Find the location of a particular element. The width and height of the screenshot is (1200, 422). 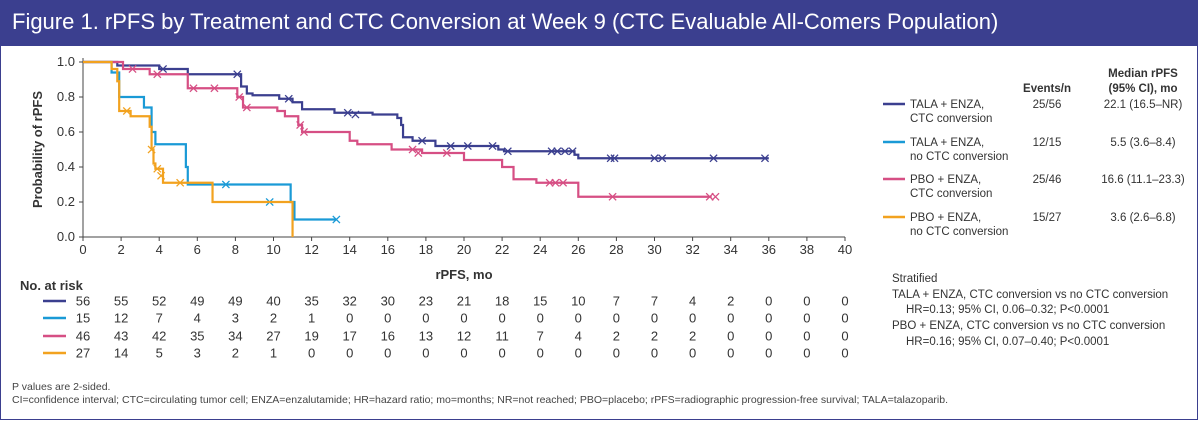

risk-count: 55 is located at coordinates (121, 301).